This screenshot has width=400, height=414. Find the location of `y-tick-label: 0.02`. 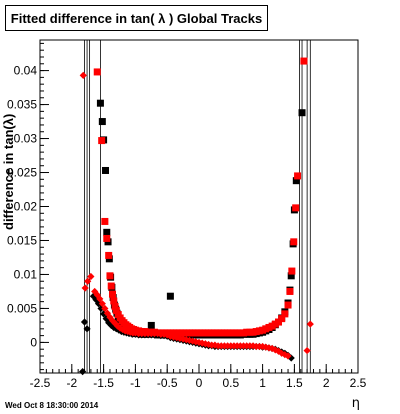

y-tick-label: 0.02 is located at coordinates (26, 207).